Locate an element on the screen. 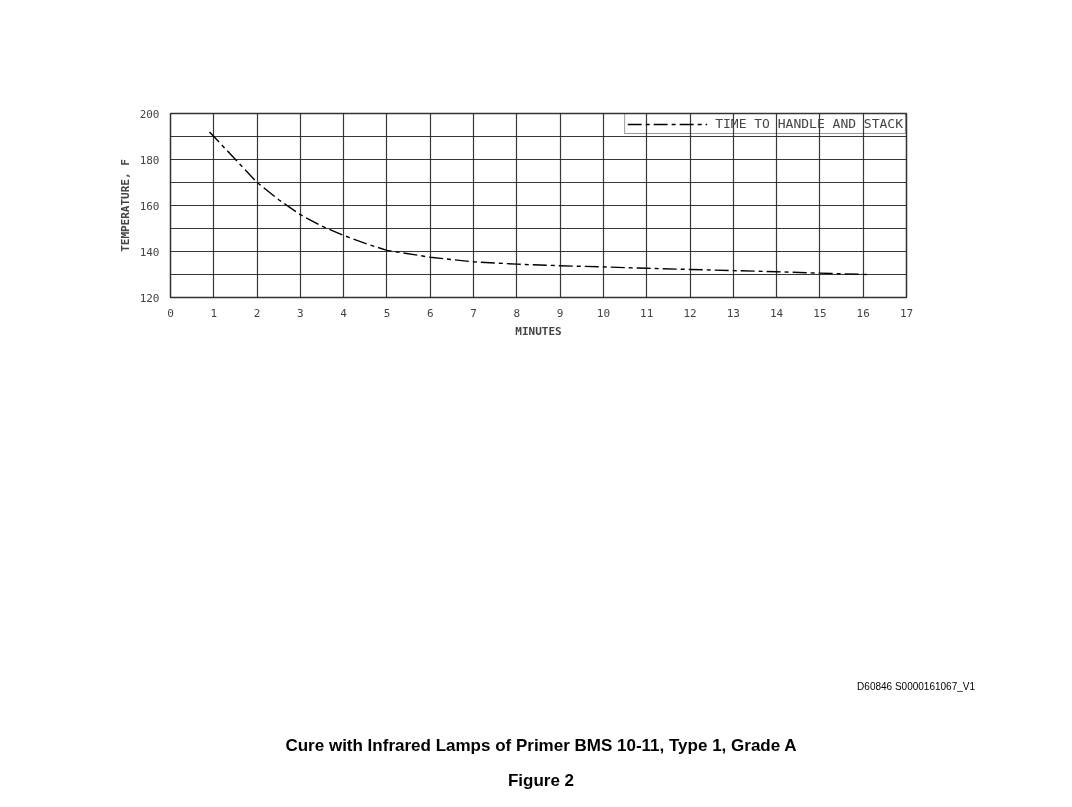 The height and width of the screenshot is (807, 1072). x-tick-label: 13 is located at coordinates (733, 313).